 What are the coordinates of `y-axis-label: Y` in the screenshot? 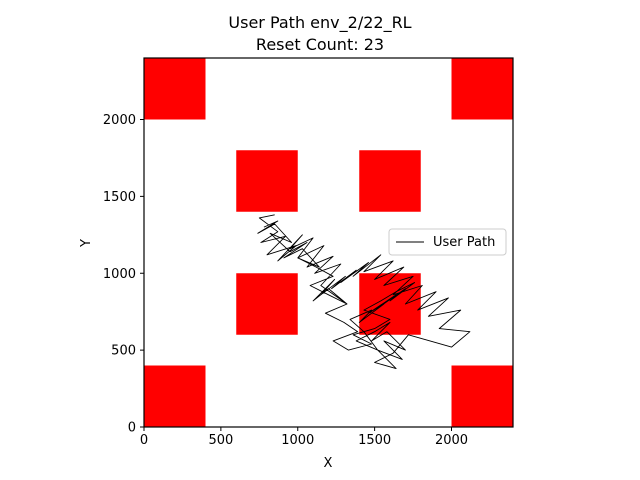 It's located at (86, 243).